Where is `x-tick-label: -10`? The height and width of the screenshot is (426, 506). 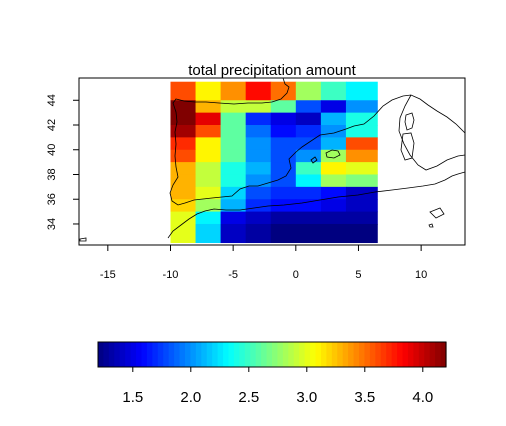
x-tick-label: -10 is located at coordinates (171, 275).